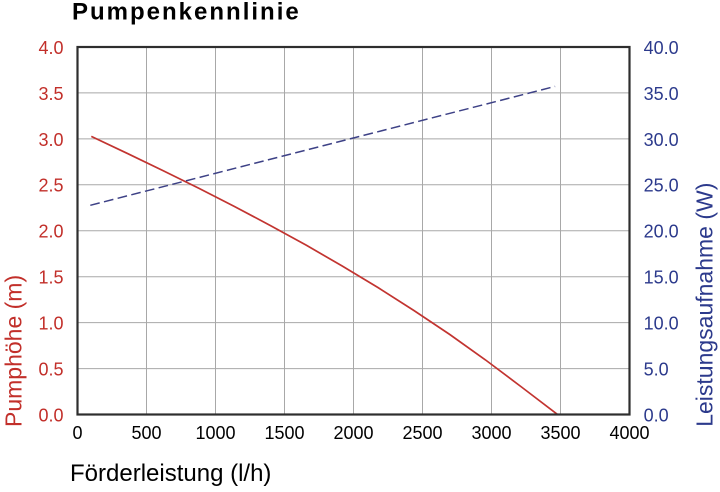 Image resolution: width=720 pixels, height=492 pixels. Describe the element at coordinates (661, 232) in the screenshot. I see `svg-text: 20.0` at that location.